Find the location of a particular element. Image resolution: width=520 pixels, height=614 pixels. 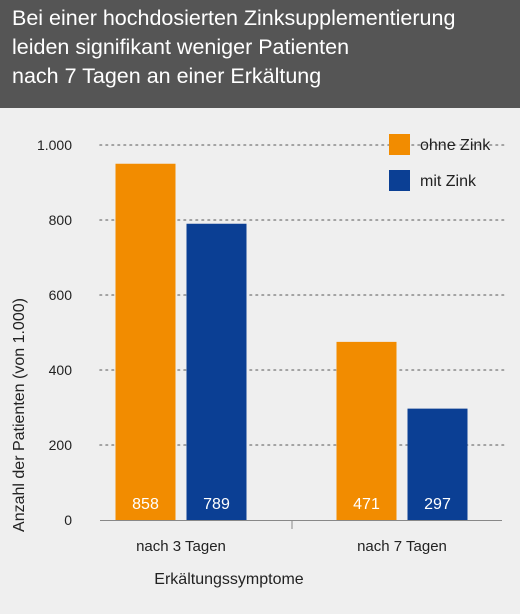

title-line-3: nach 7 Tagen an einer Erkältung is located at coordinates (167, 76).